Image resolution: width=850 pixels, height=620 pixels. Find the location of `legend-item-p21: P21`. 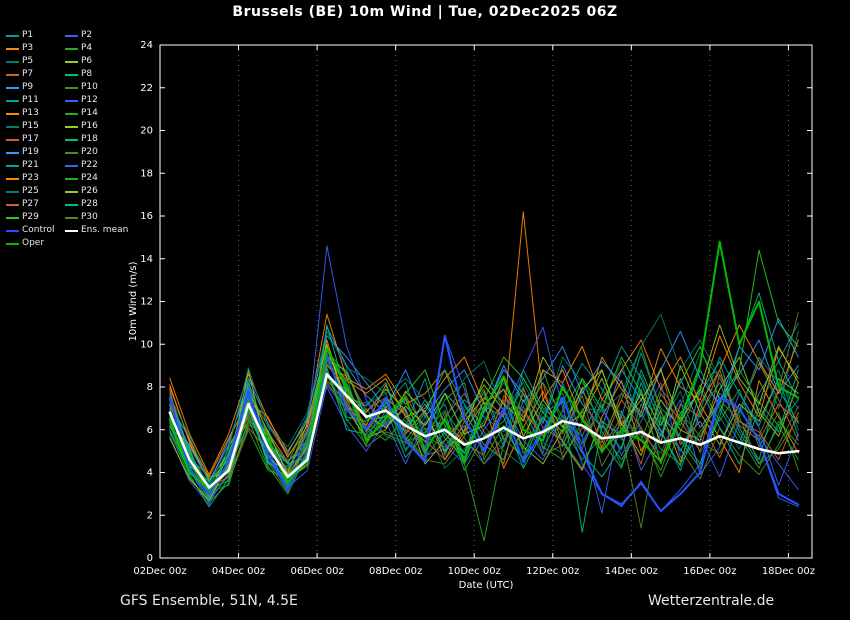

legend-item-p21: P21 is located at coordinates (34, 165).